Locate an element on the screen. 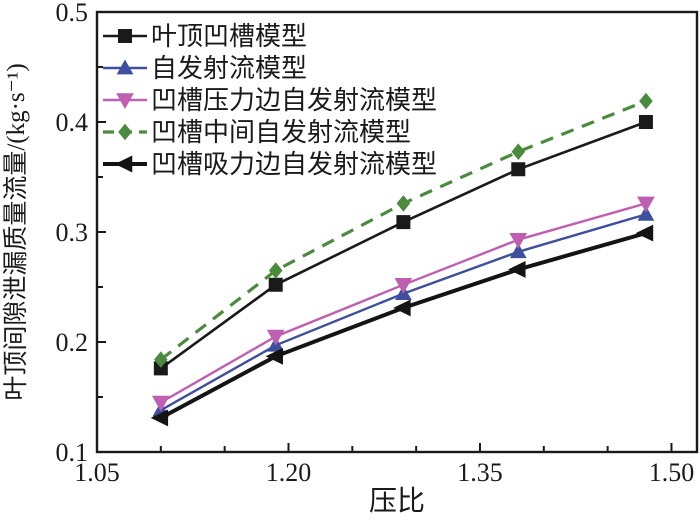  legend-item: 自发射流模型 is located at coordinates (205, 68).